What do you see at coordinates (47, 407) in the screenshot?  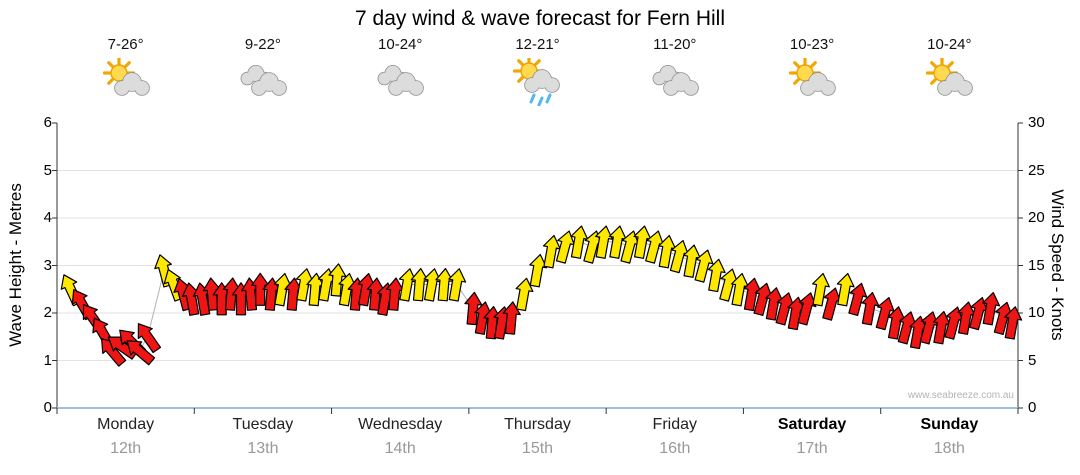 I see `left-axis-tick: 0` at bounding box center [47, 407].